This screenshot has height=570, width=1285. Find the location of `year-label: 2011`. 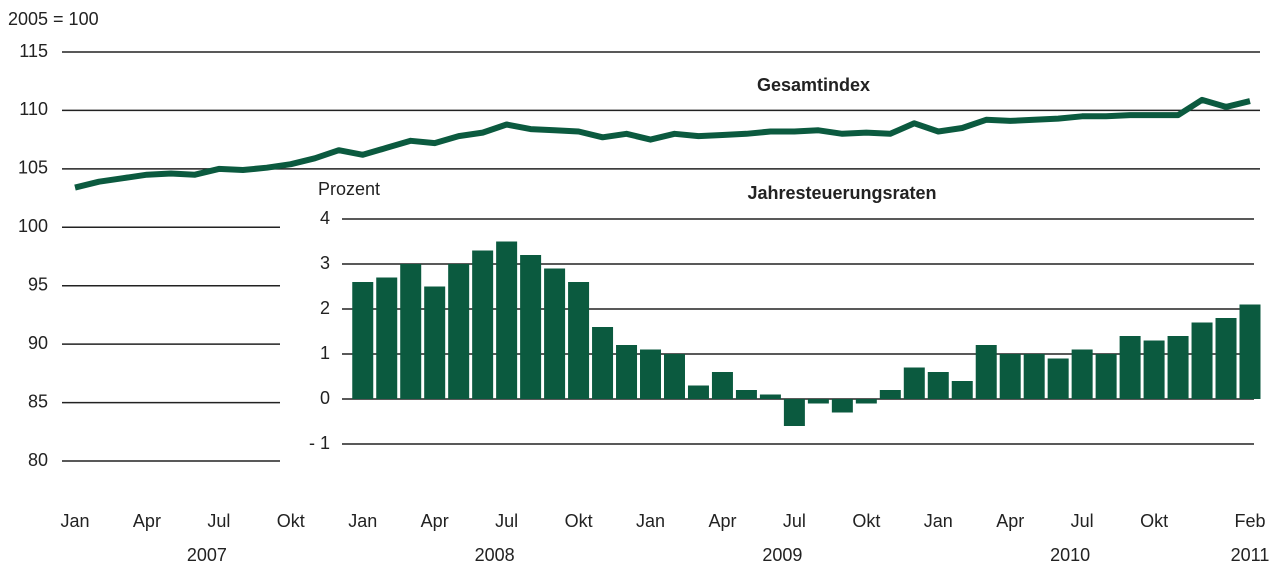

year-label: 2011 is located at coordinates (1250, 555).